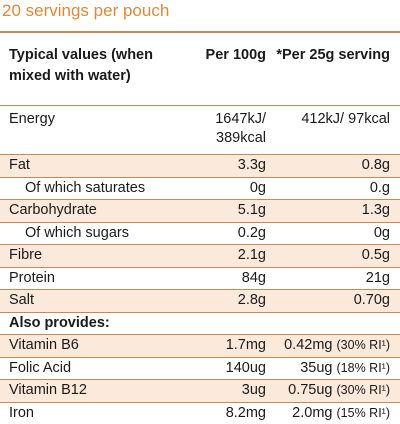  I want to click on row-label: Folic Acid, so click(82, 368).